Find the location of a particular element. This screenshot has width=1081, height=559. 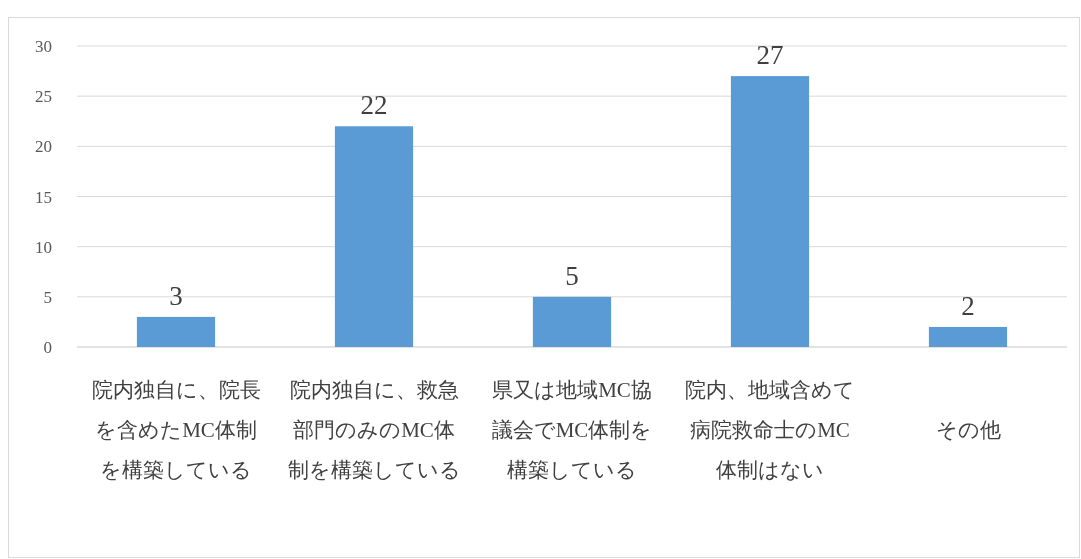

data-label: 27 is located at coordinates (770, 55).